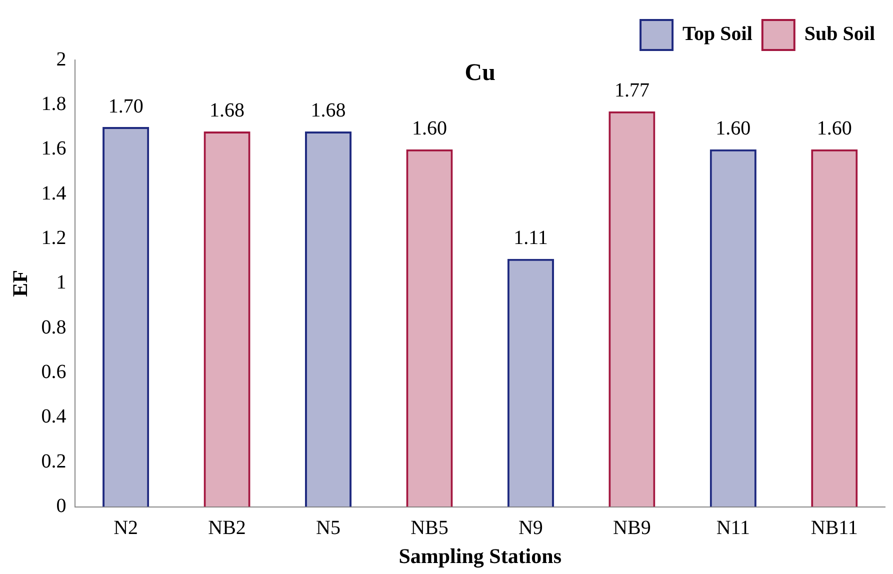  I want to click on y-tick-label: 0, so click(61, 506).